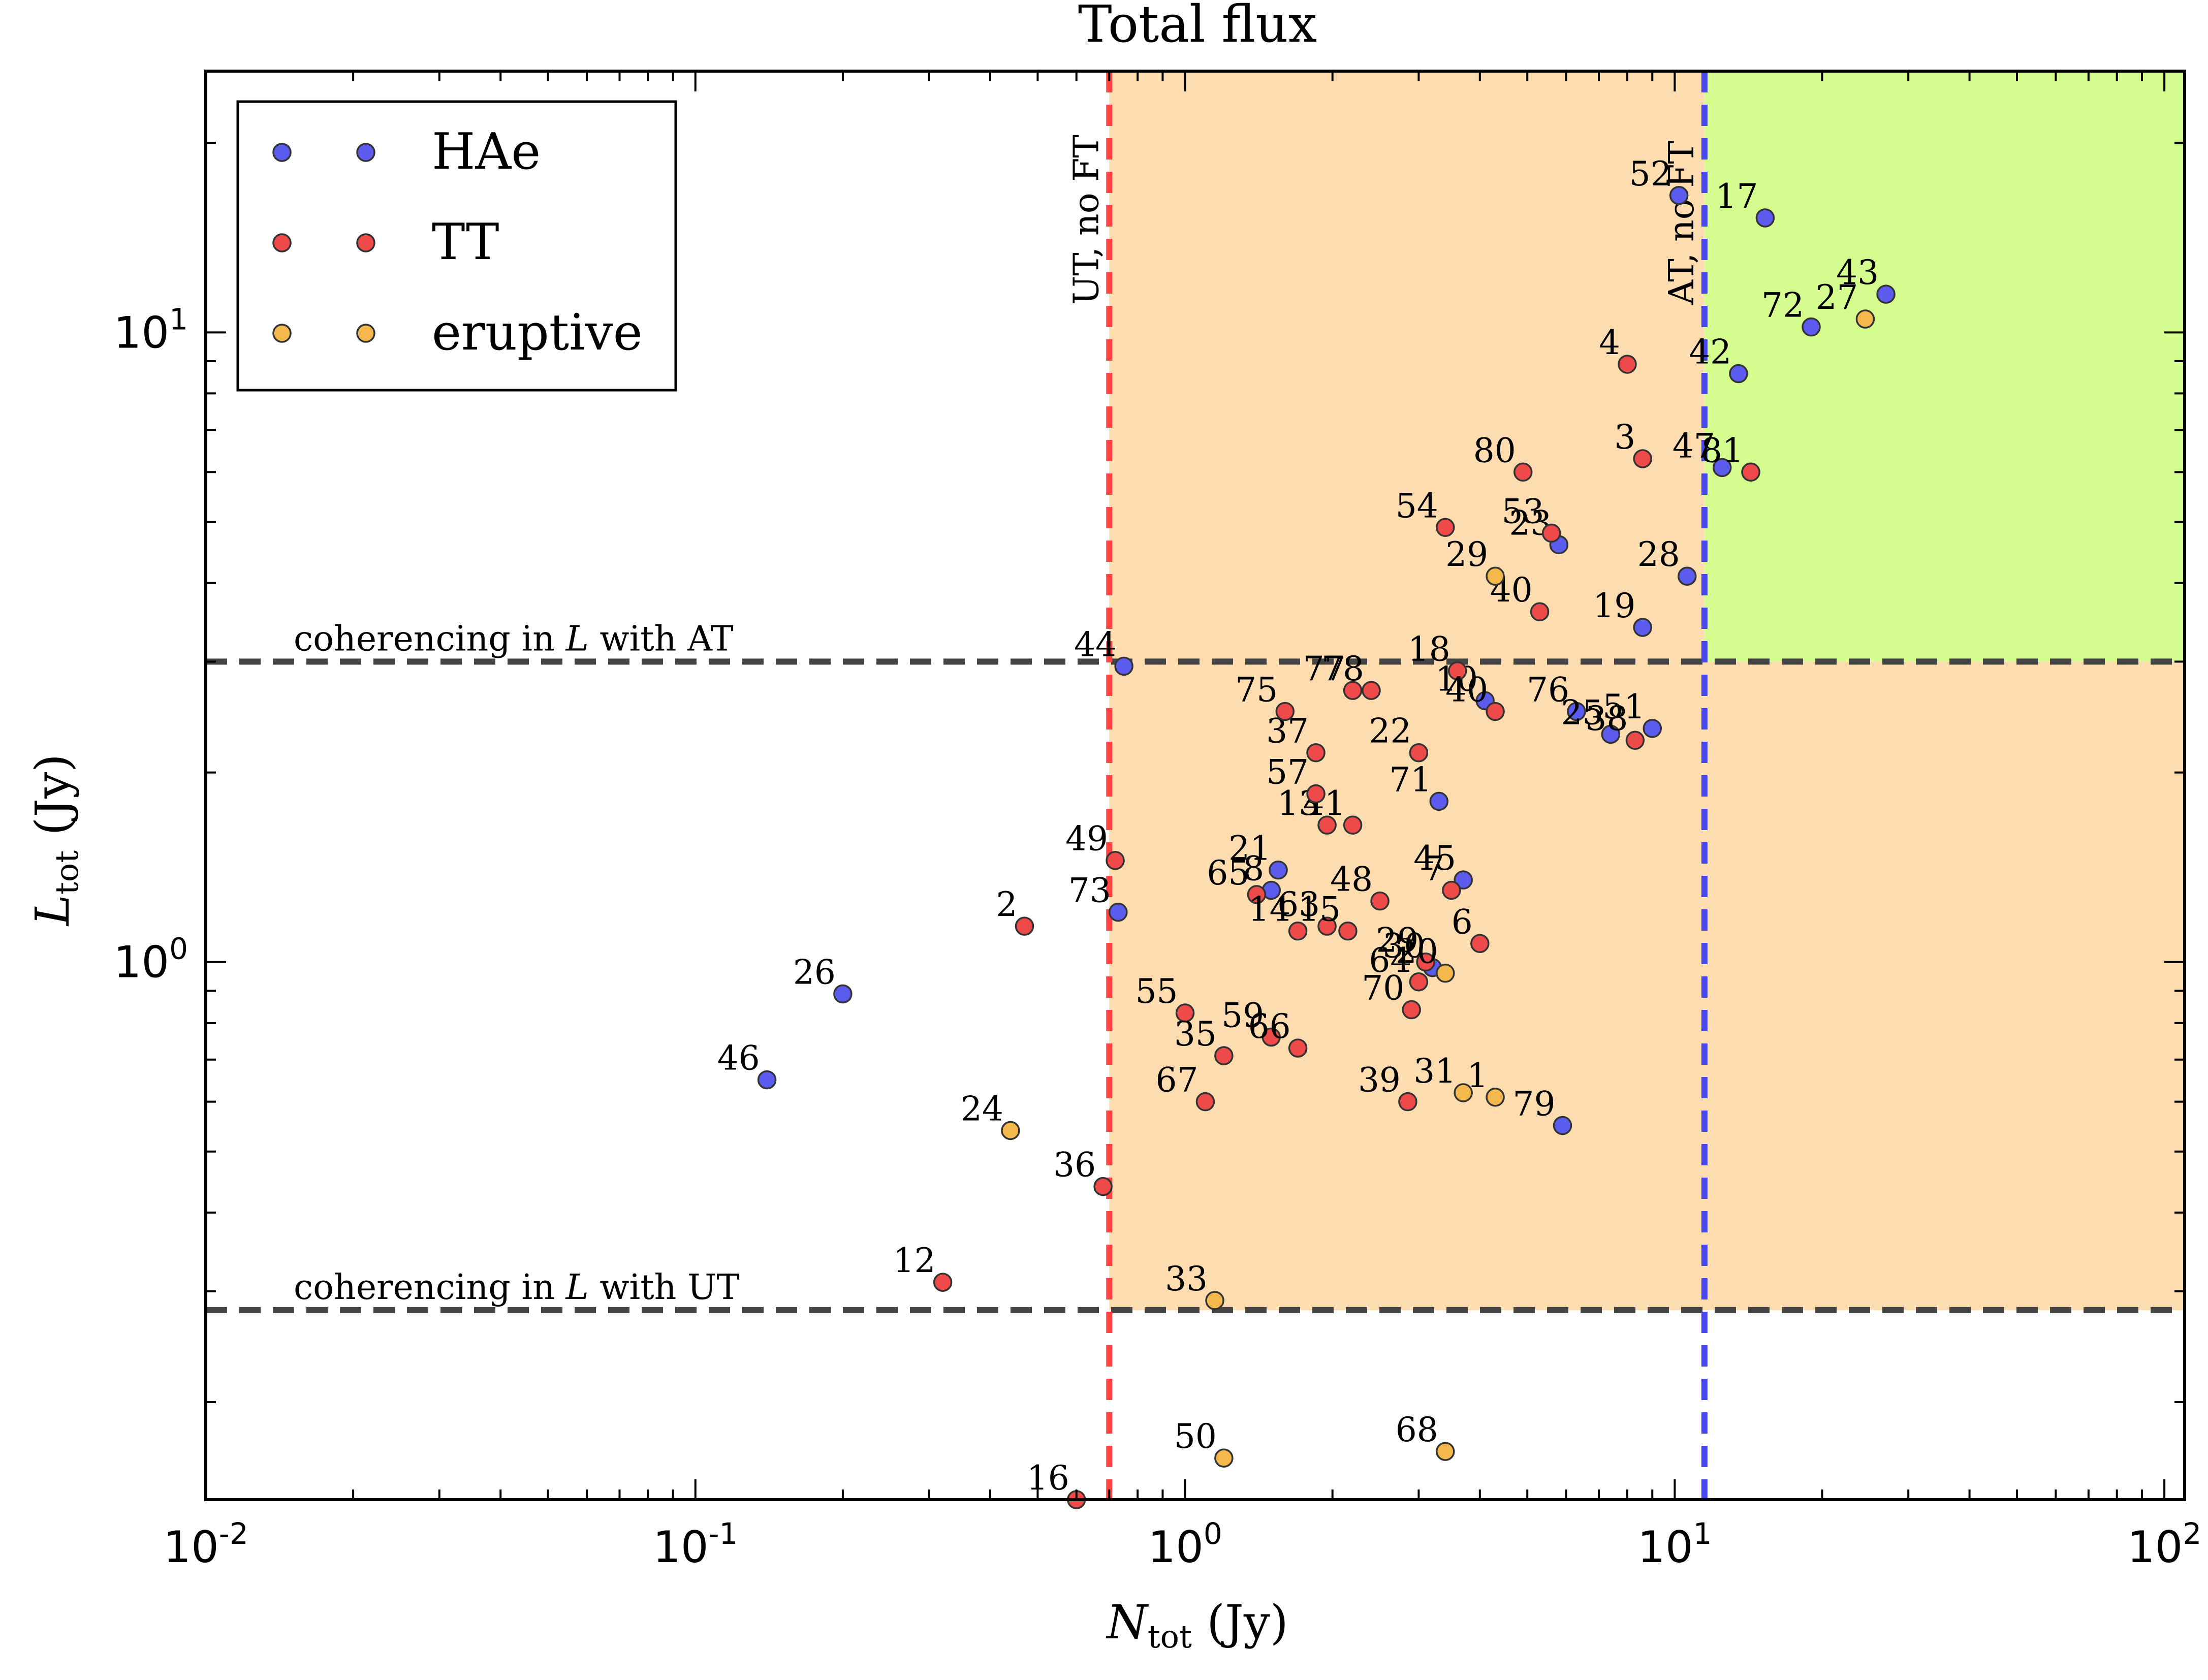  What do you see at coordinates (1086, 220) in the screenshot?
I see `vline-label: UT, no FT` at bounding box center [1086, 220].